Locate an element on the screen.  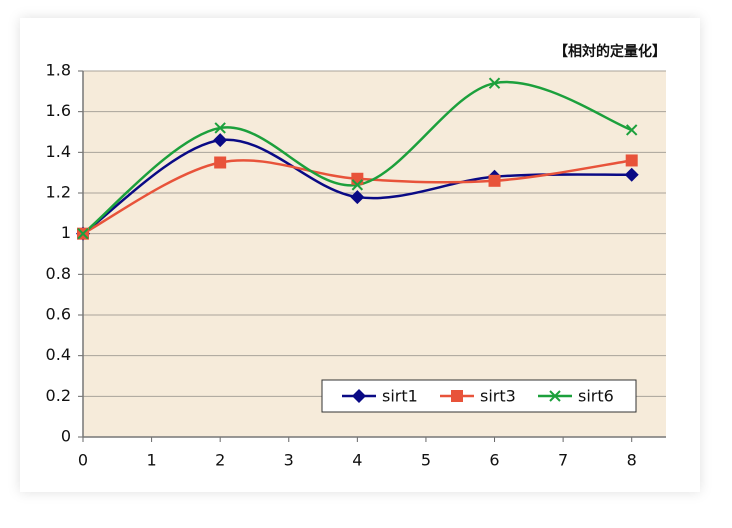
x-tick-label: 4 is located at coordinates (357, 460).